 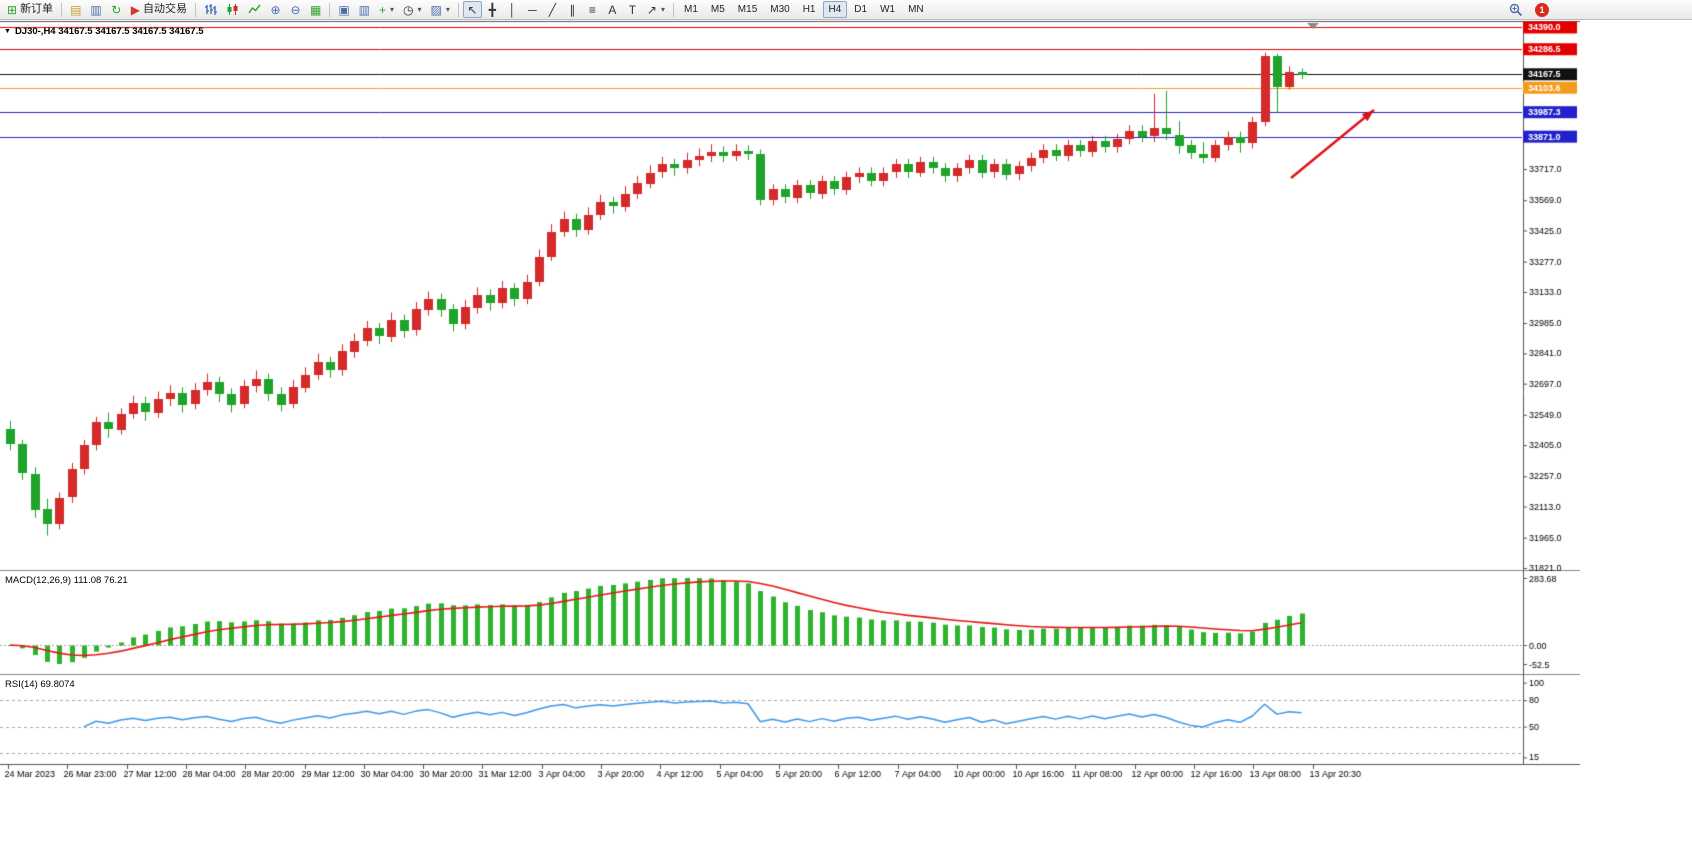 I want to click on timeframe-group: M1 M5 M15 M30 H1 H4 D1 W1 MN, so click(x=804, y=9).